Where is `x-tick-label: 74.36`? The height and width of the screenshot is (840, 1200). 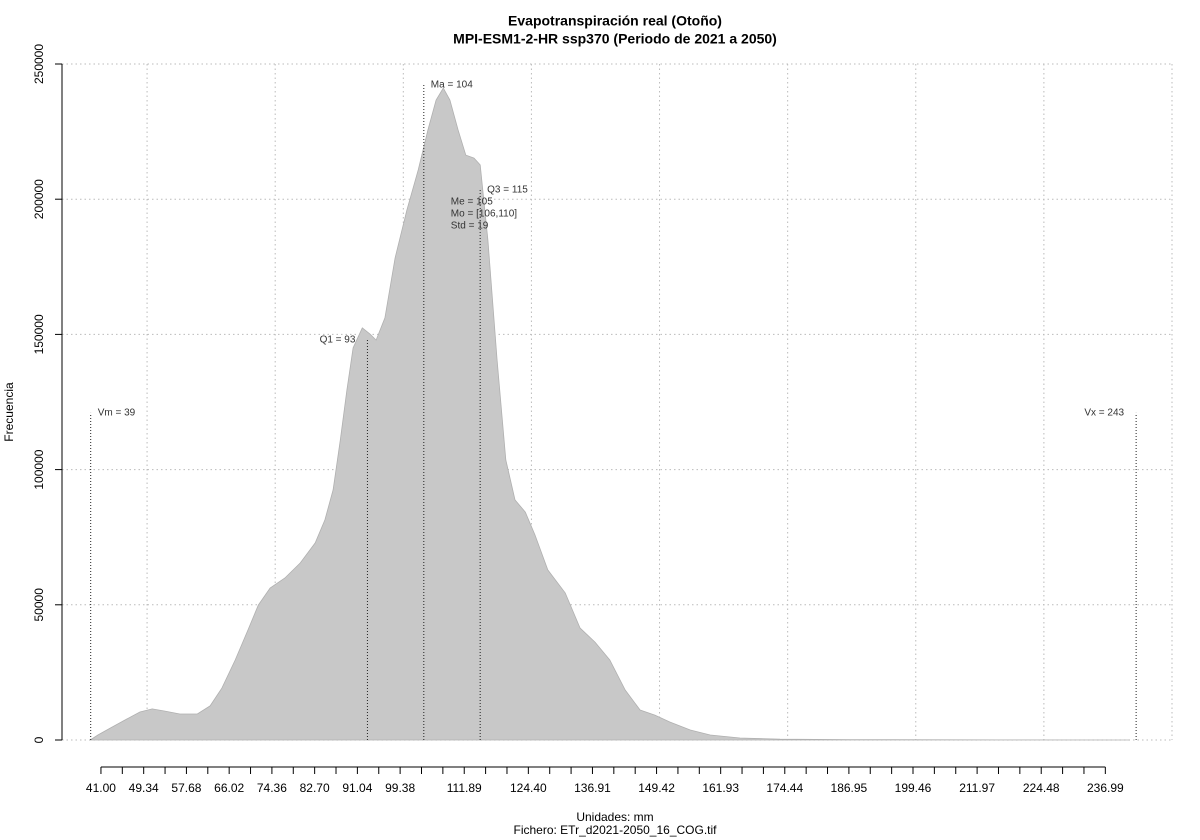
x-tick-label: 74.36 is located at coordinates (272, 788).